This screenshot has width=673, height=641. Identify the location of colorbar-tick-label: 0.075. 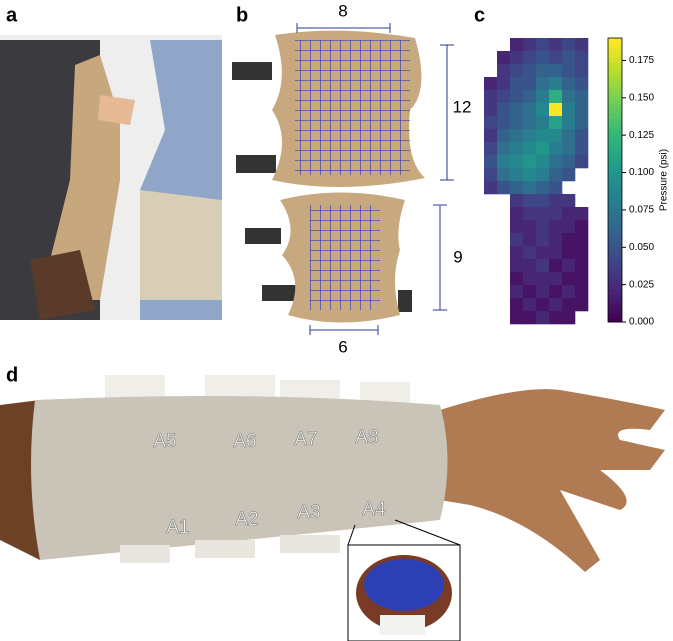
(641, 210).